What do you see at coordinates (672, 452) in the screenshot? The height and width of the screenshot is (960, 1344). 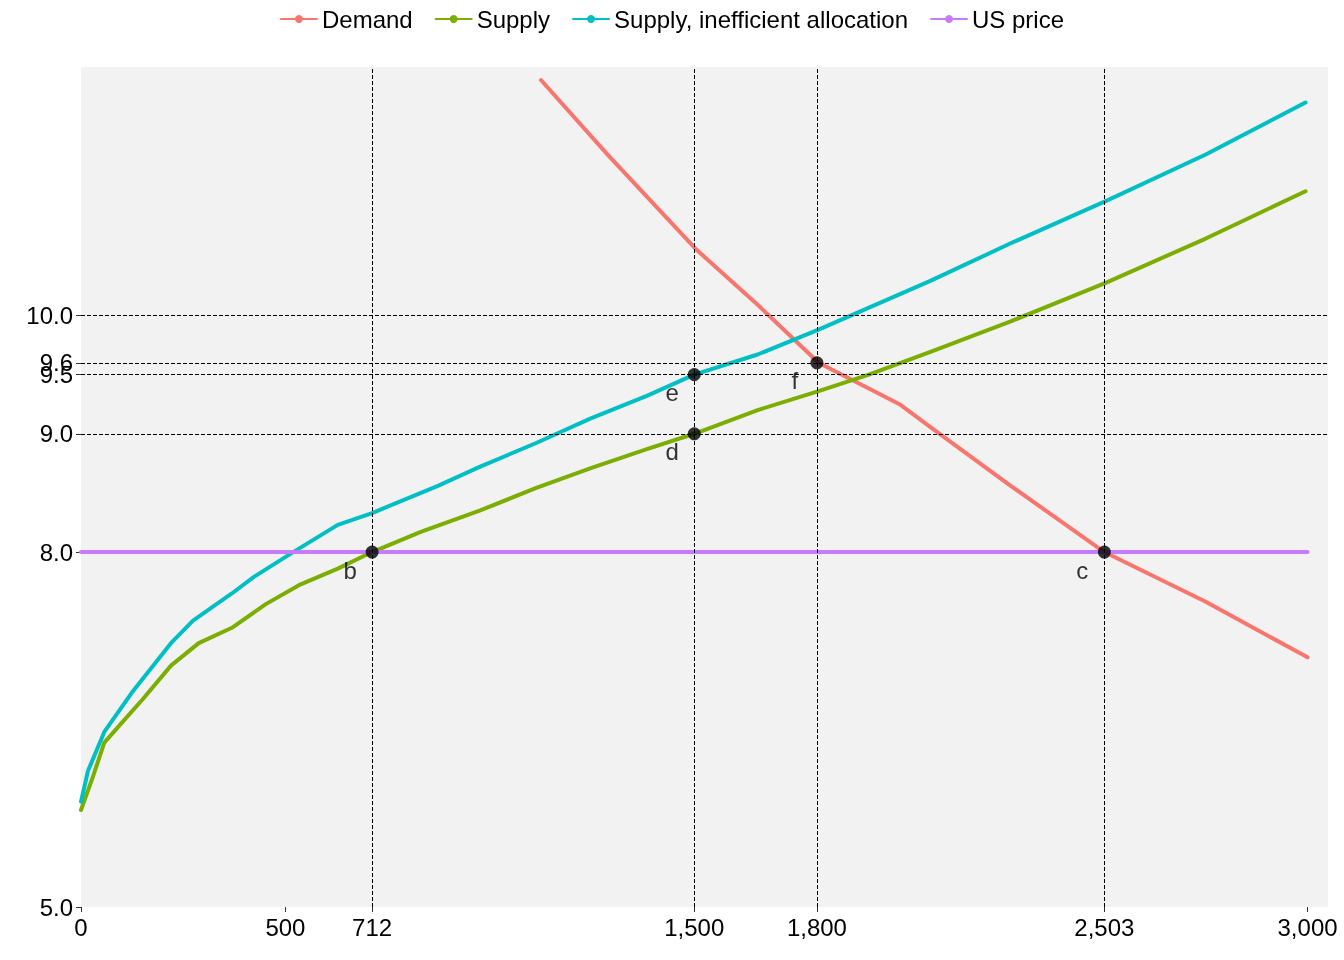 I see `annotation: d` at bounding box center [672, 452].